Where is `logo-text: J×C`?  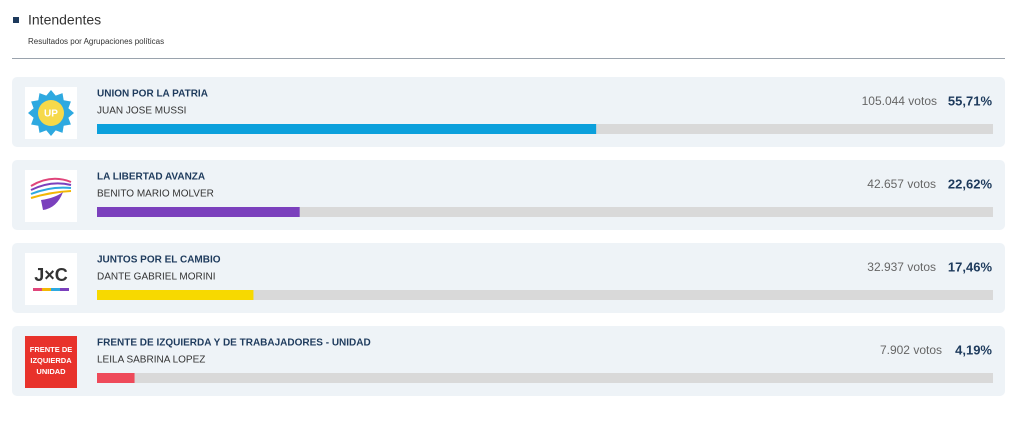 logo-text: J×C is located at coordinates (51, 275).